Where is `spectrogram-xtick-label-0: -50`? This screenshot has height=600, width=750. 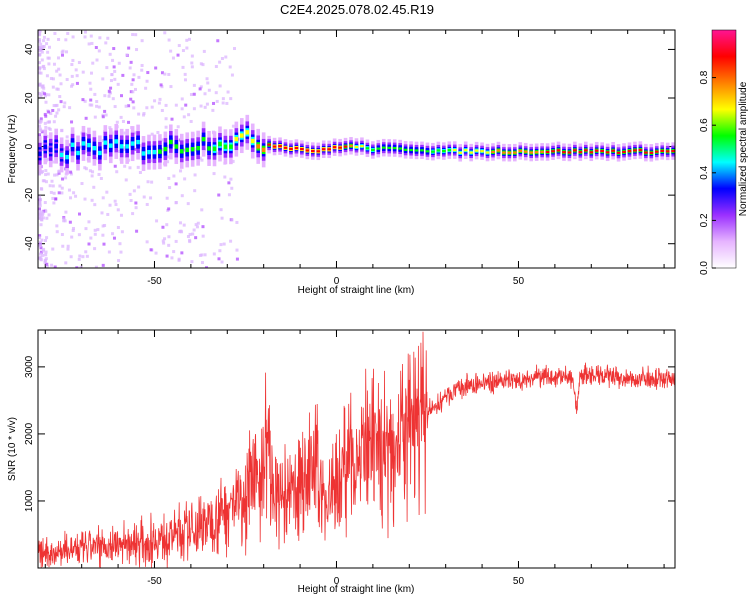 spectrogram-xtick-label-0: -50 is located at coordinates (154, 281).